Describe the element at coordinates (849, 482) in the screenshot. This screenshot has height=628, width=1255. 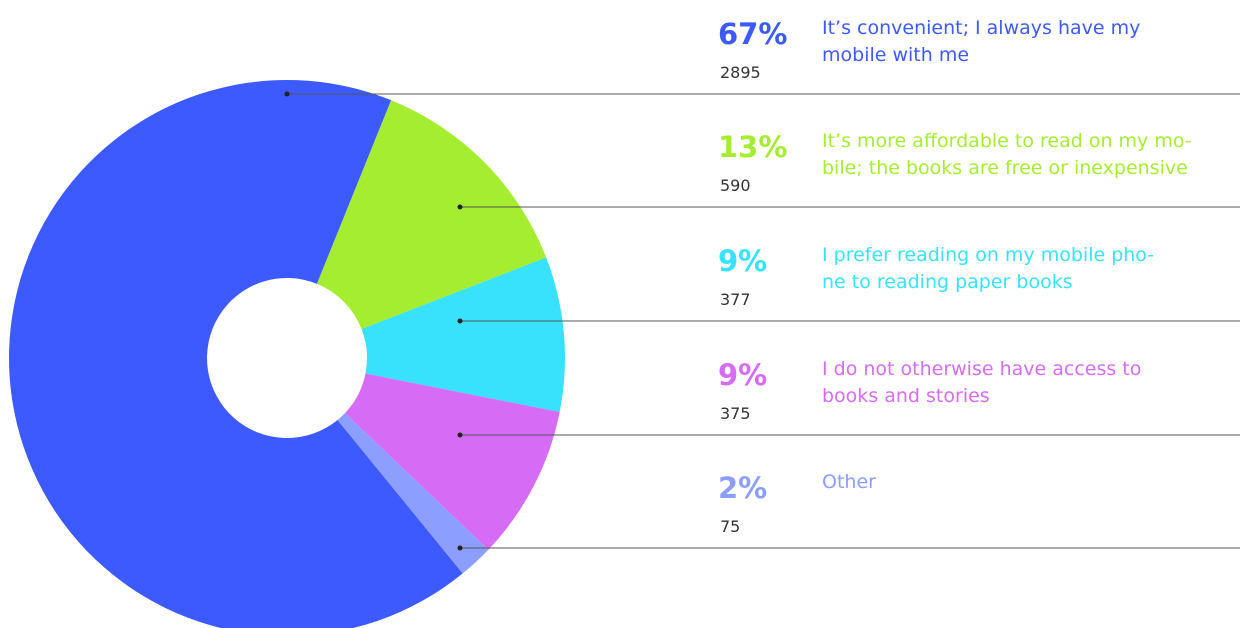
I see `category-label: Other` at that location.